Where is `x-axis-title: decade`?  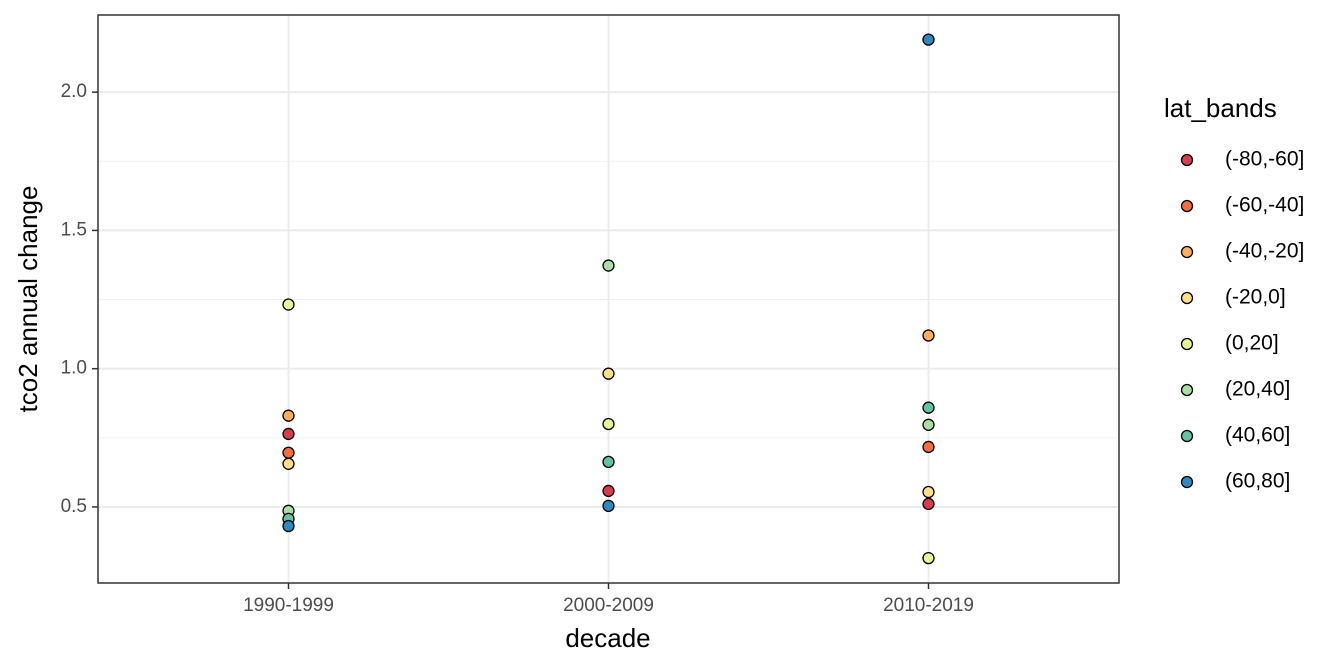 x-axis-title: decade is located at coordinates (607, 638).